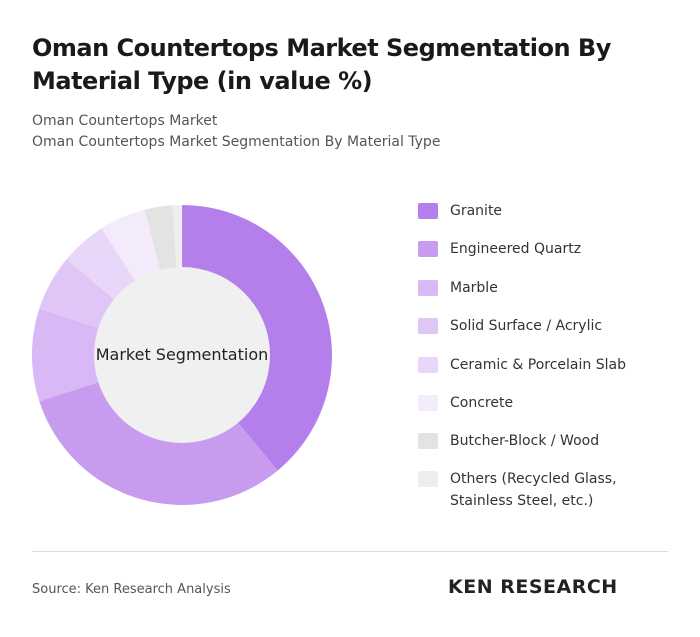 The image size is (700, 637). I want to click on legend-label: Granite, so click(476, 211).